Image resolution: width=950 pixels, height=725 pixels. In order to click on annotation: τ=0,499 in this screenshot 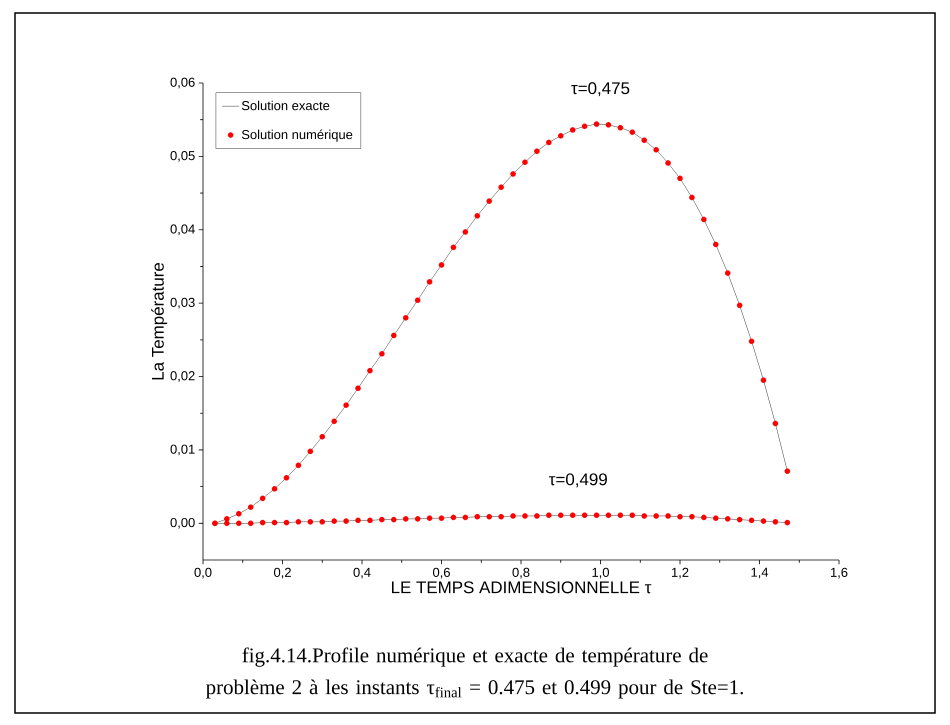, I will do `click(577, 480)`.